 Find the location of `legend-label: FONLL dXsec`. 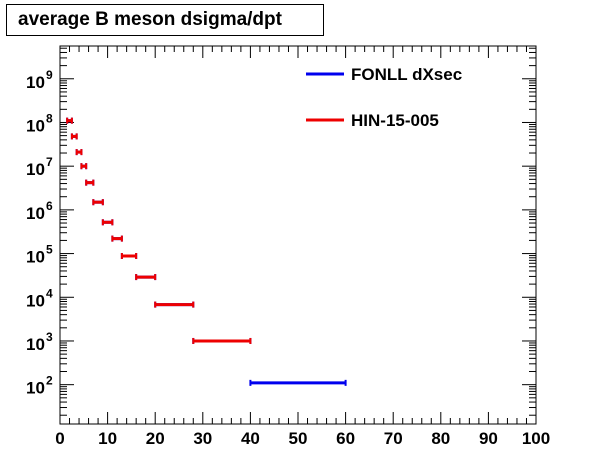

legend-label: FONLL dXsec is located at coordinates (406, 74).